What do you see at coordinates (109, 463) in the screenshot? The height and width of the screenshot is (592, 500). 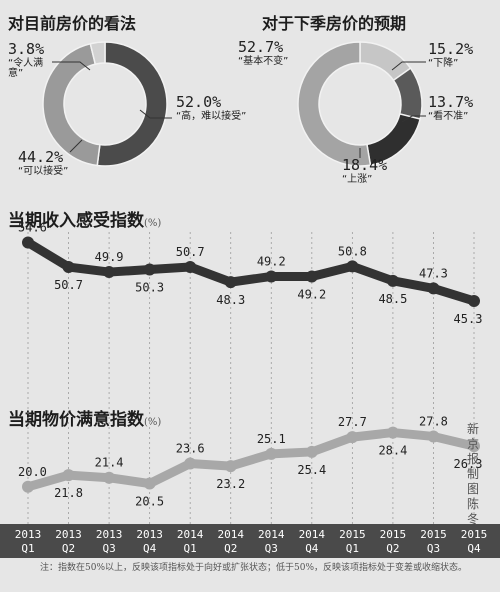 I see `data-label-1-2: 21.4` at bounding box center [109, 463].